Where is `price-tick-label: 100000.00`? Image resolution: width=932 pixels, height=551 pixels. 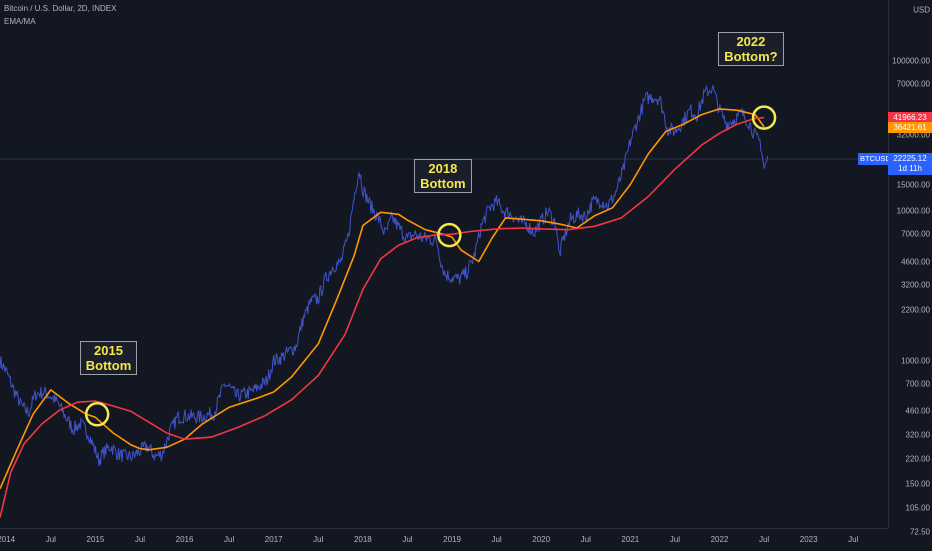
price-tick-label: 100000.00 is located at coordinates (911, 61).